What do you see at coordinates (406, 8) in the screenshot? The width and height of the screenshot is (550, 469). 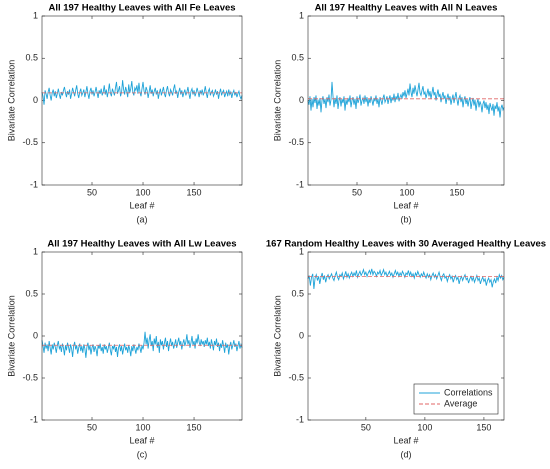 I see `chart-title: All 197 Healthy Leaves with All N Leaves` at bounding box center [406, 8].